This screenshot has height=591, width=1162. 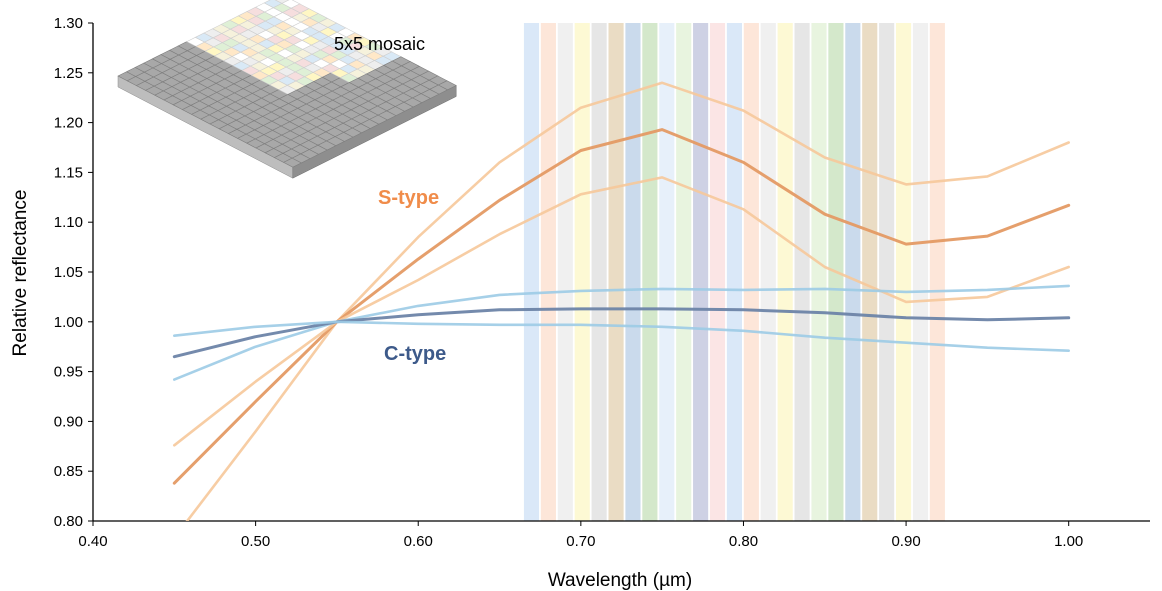 I want to click on y-tick-label: 0.80, so click(x=68, y=521).